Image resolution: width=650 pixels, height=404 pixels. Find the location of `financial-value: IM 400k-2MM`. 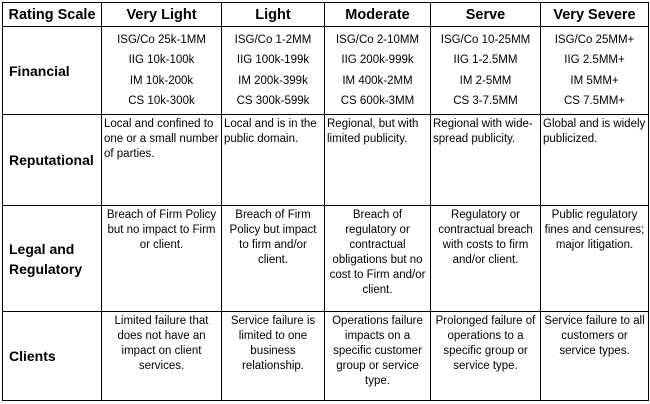

financial-value: IM 400k-2MM is located at coordinates (377, 80).